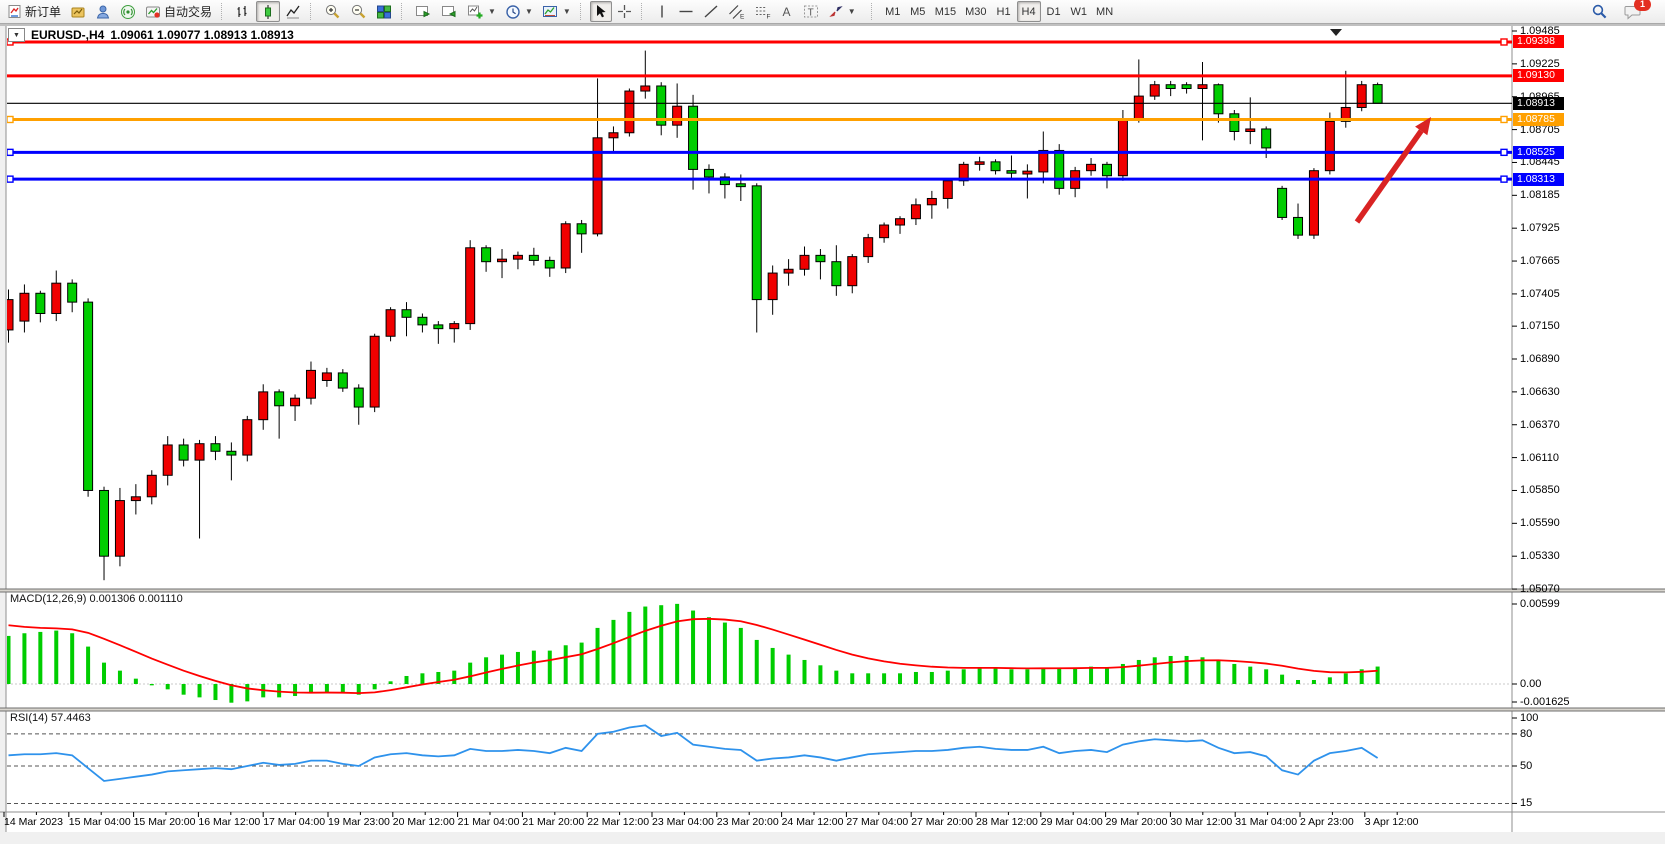 The image size is (1665, 844). I want to click on annotation-arrow-shaft, so click(1389, 176).